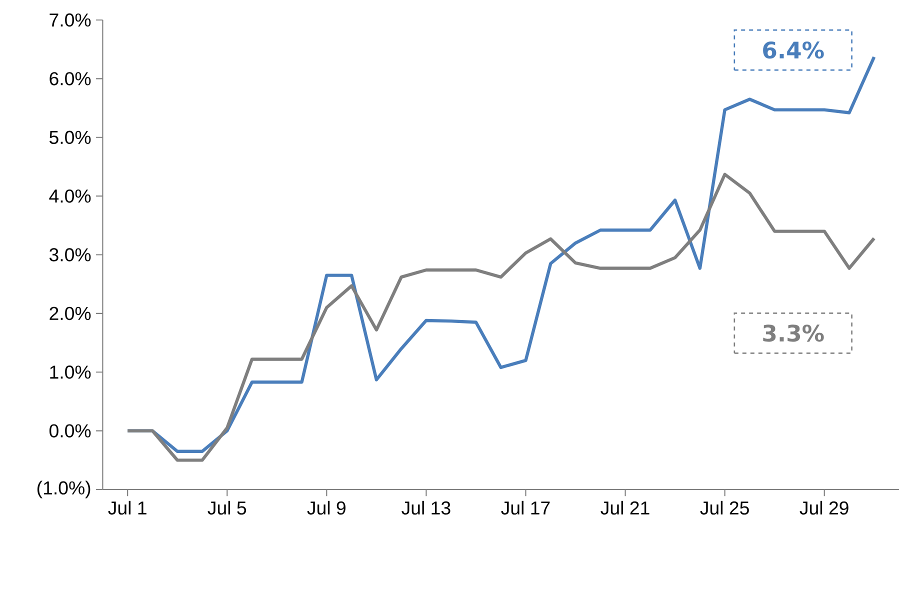 The width and height of the screenshot is (899, 592). What do you see at coordinates (70, 137) in the screenshot?
I see `y-tick-label: 5.0%` at bounding box center [70, 137].